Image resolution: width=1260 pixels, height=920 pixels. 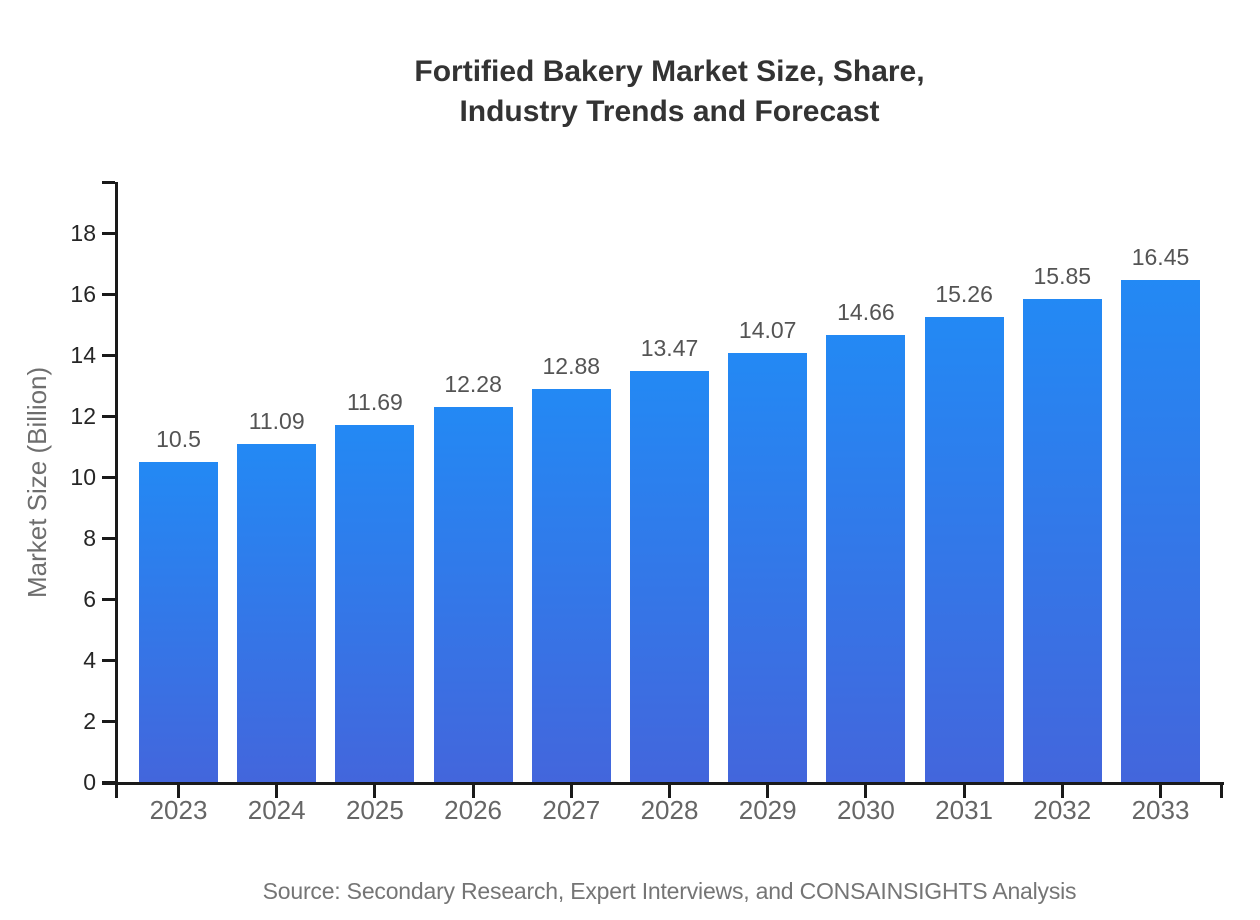 What do you see at coordinates (663, 783) in the screenshot?
I see `x-axis-line` at bounding box center [663, 783].